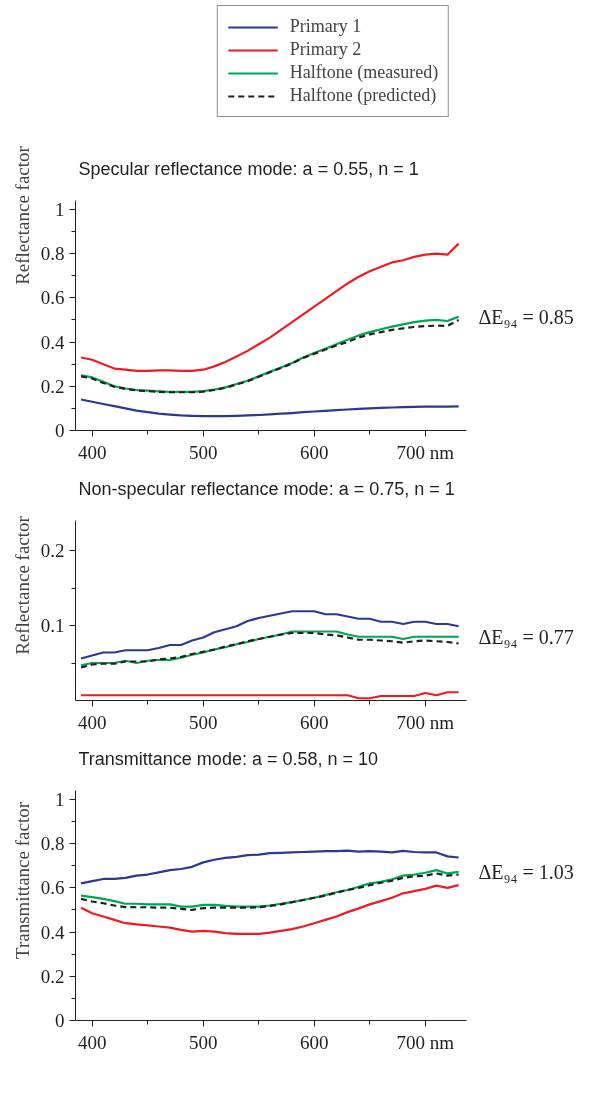 Image resolution: width=601 pixels, height=1116 pixels. I want to click on legend-label: Halftone (predicted), so click(363, 95).